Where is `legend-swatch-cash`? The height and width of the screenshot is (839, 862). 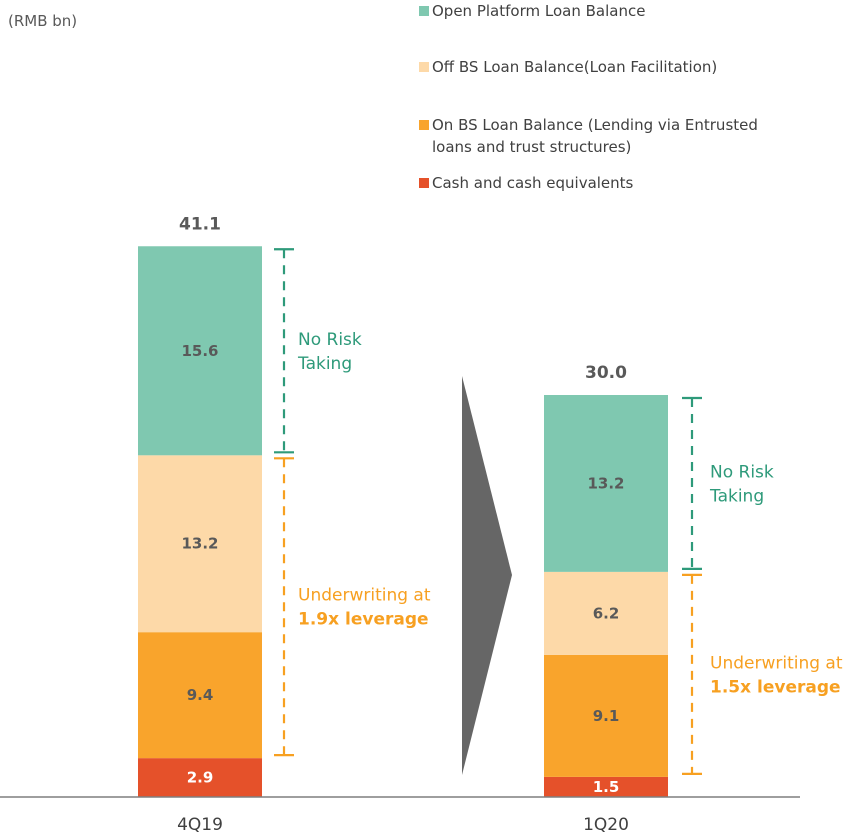
legend-swatch-cash is located at coordinates (424, 183).